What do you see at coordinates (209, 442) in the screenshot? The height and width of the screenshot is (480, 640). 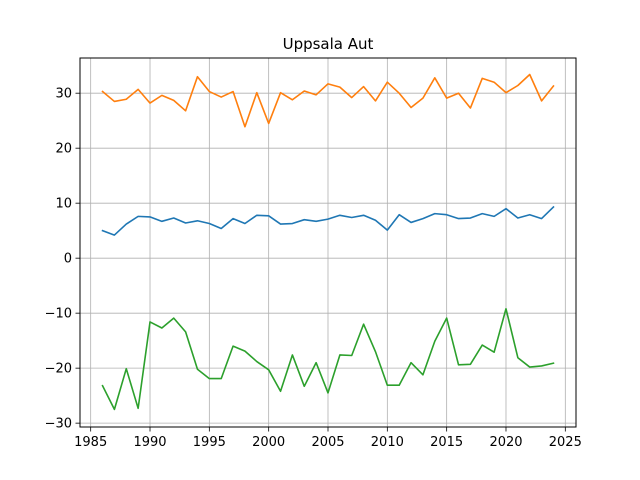 I see `x-tick-label: 1995` at bounding box center [209, 442].